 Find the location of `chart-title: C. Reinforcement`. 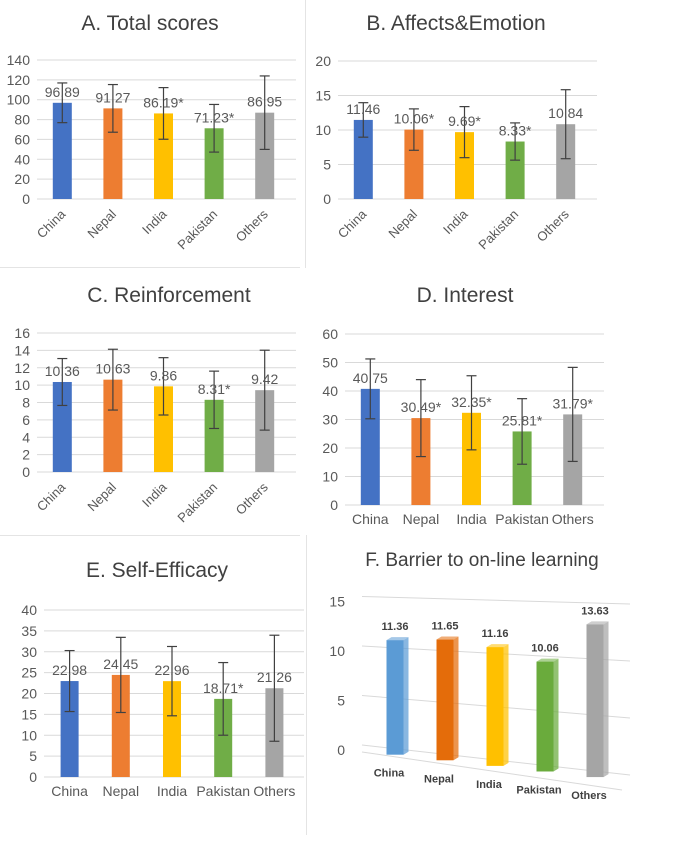

chart-title: C. Reinforcement is located at coordinates (169, 295).